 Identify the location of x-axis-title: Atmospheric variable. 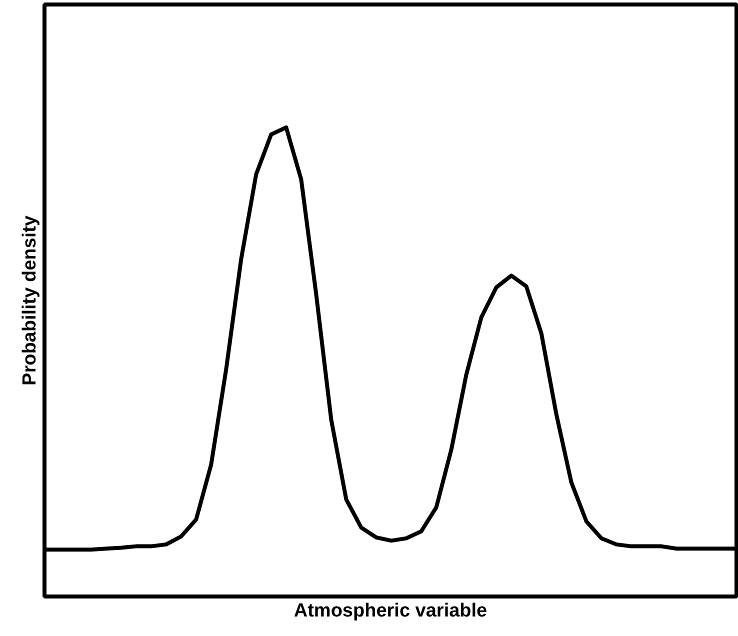
(391, 611).